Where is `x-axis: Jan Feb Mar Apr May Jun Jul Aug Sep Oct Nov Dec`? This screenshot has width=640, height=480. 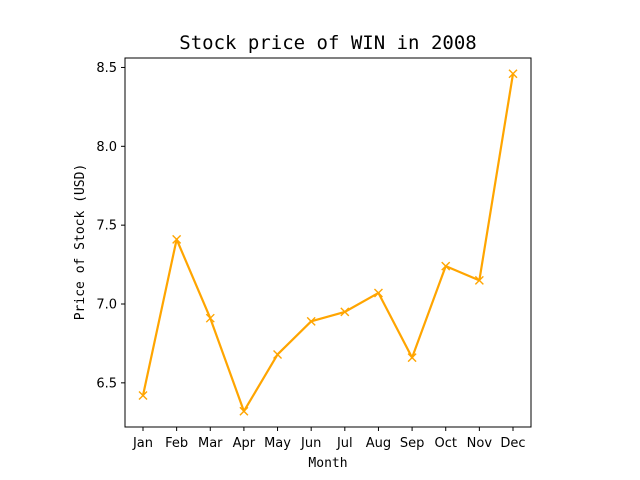
x-axis: Jan Feb Mar Apr May Jun Jul Aug Sep Oct Nov Dec is located at coordinates (329, 439).